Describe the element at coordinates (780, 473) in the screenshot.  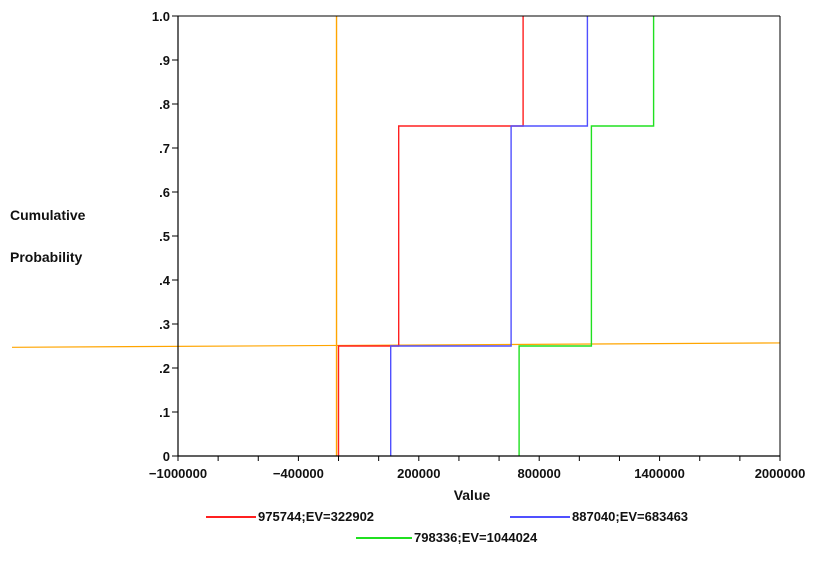
I see `x-tick-label-5: 2000000` at that location.